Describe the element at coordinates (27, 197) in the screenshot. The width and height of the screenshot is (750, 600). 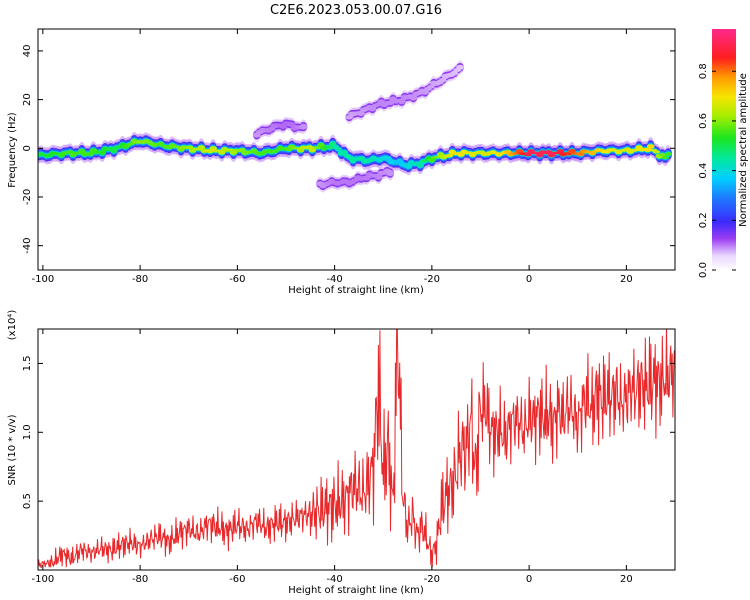
I see `y-tick-label: -20` at that location.